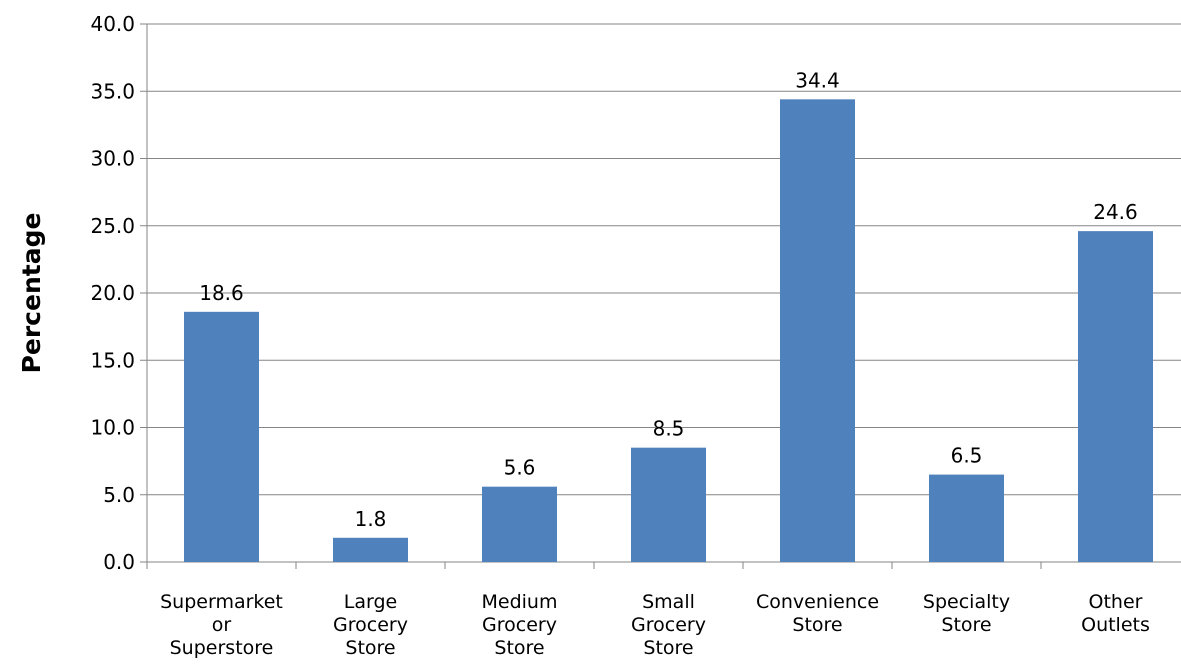  I want to click on category-label: Supermarket or Superstore, so click(221, 625).